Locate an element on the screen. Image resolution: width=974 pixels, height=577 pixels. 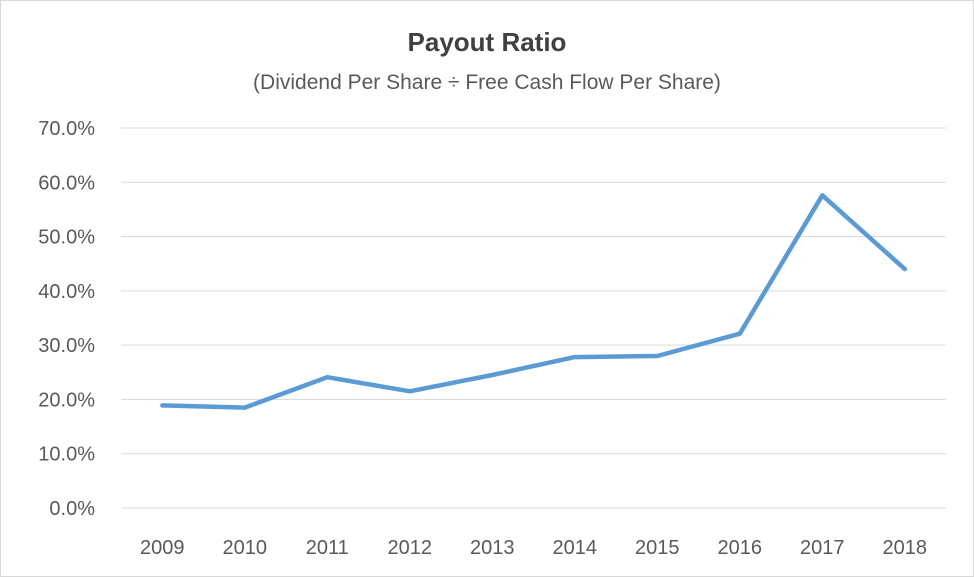
x-tick-label: 2017 is located at coordinates (822, 548).